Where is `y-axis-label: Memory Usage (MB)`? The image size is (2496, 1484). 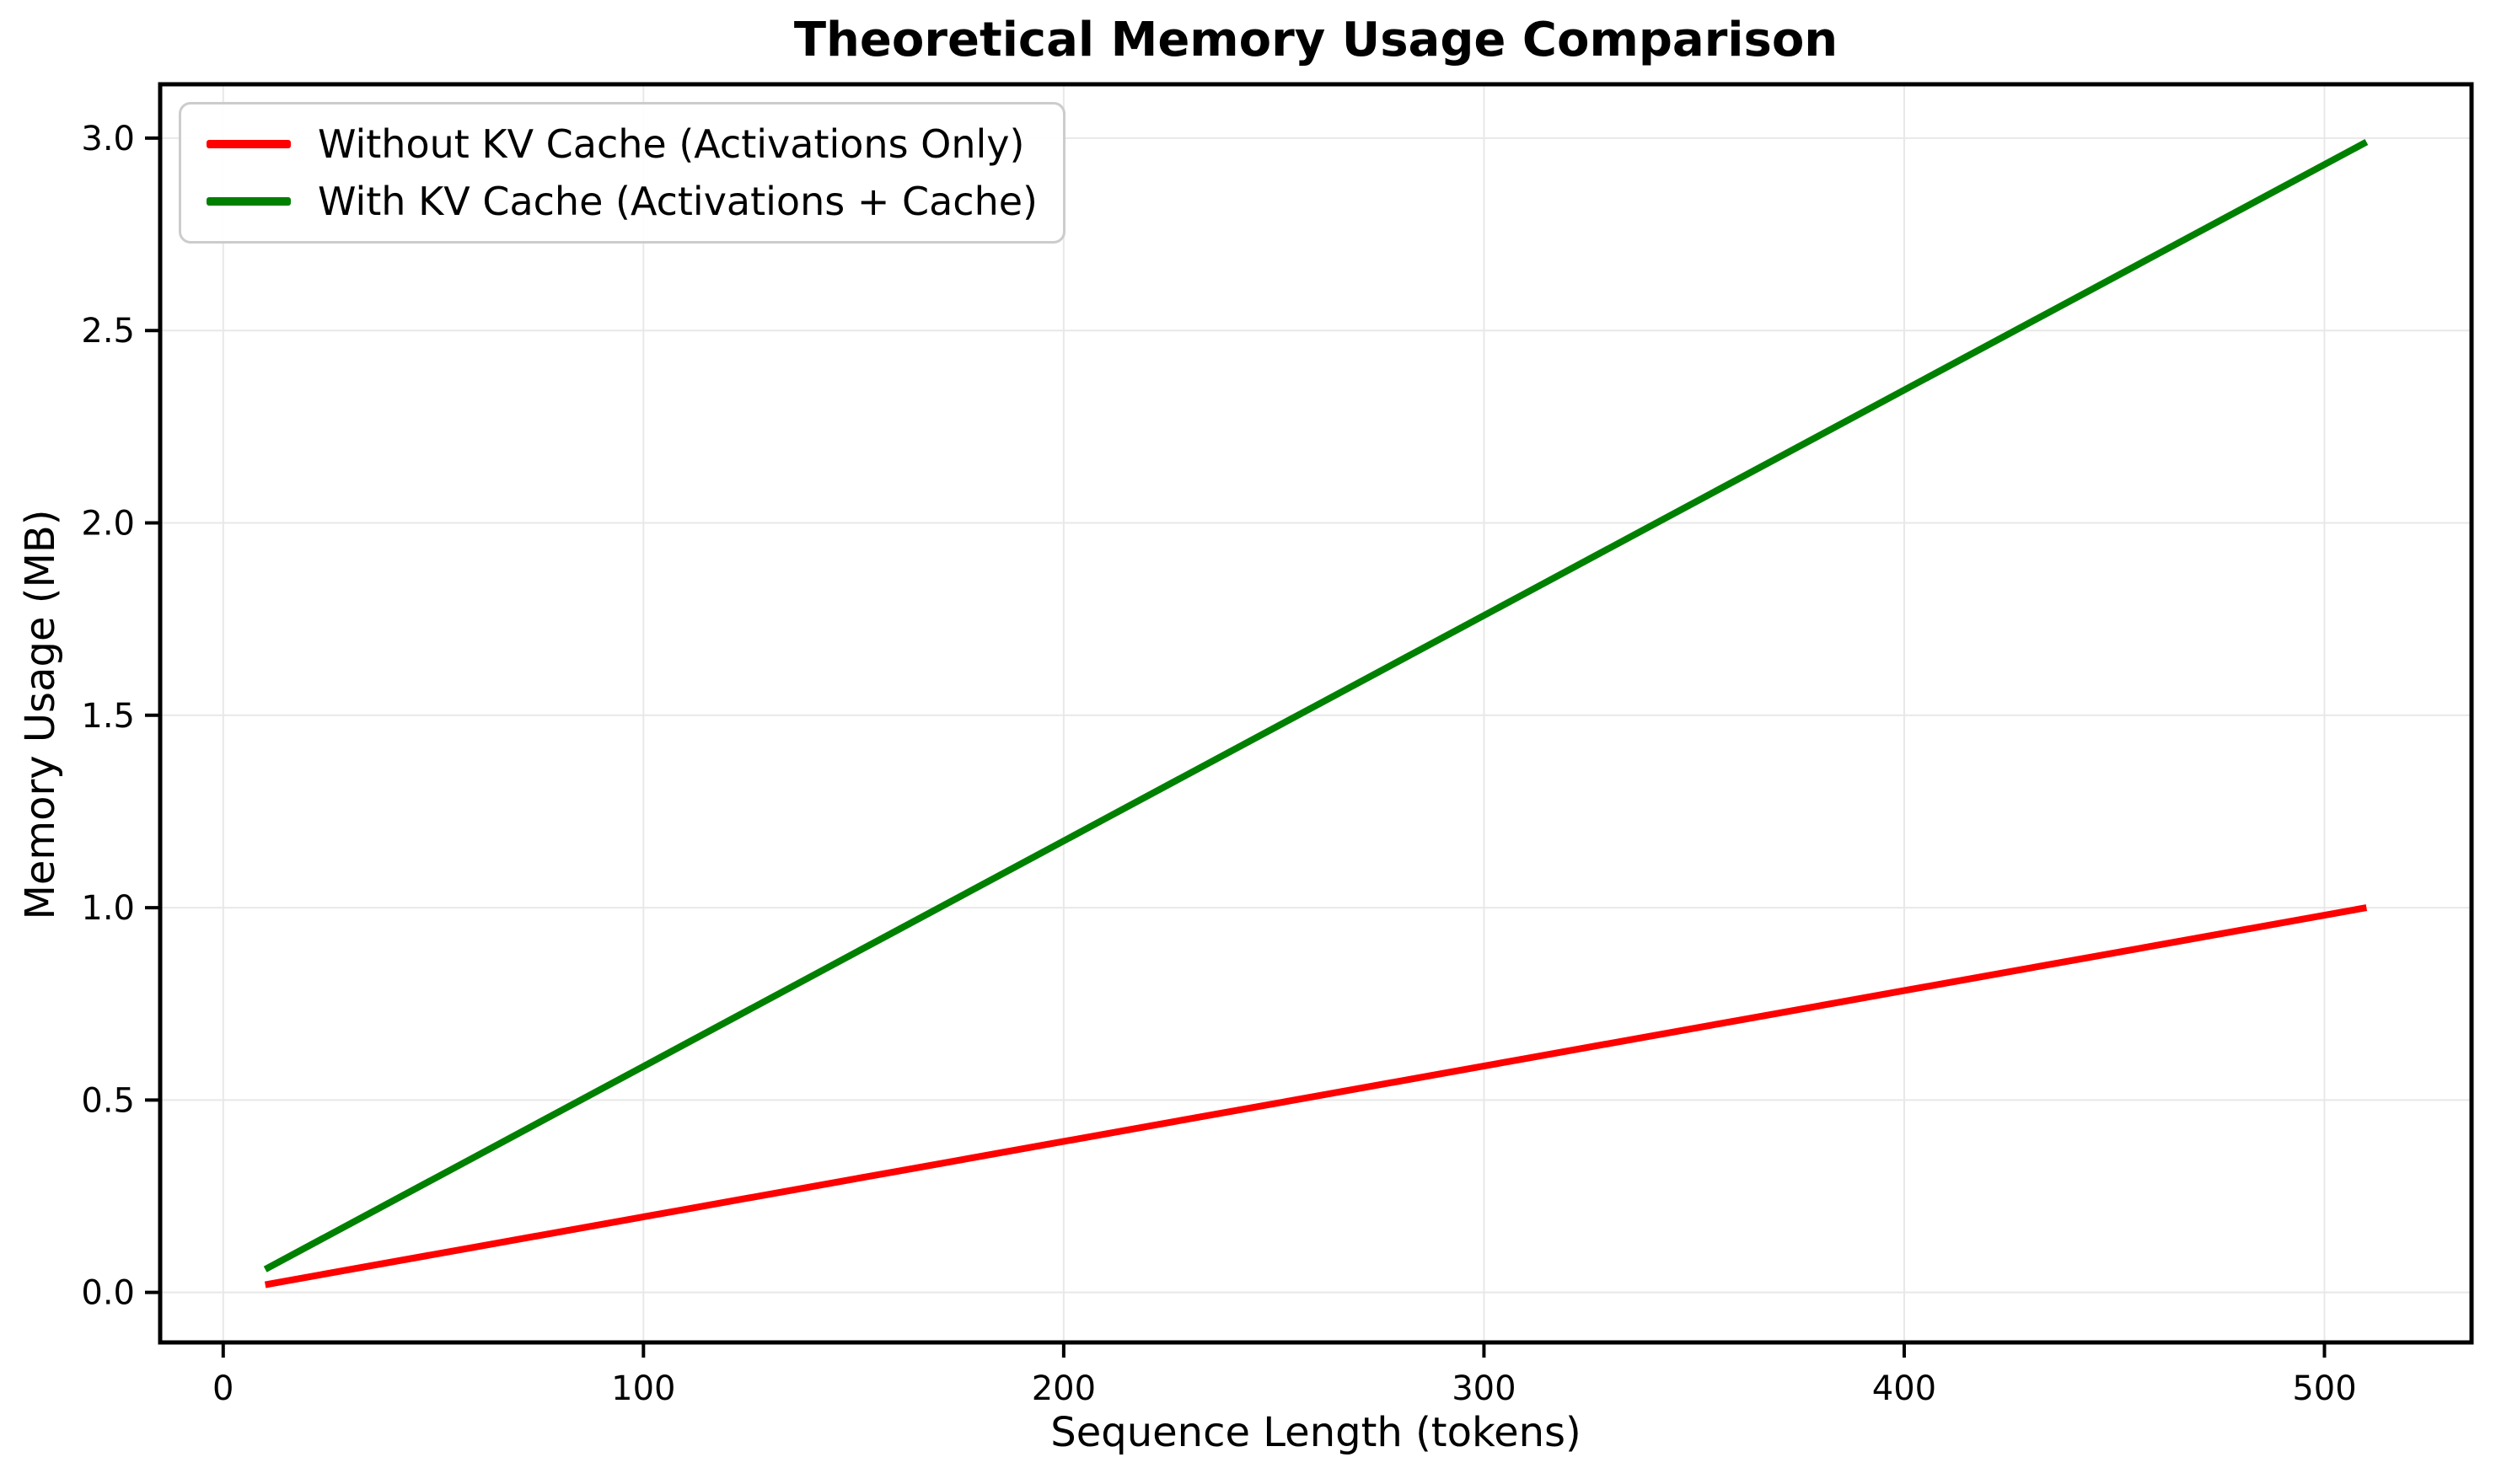 y-axis-label: Memory Usage (MB) is located at coordinates (40, 714).